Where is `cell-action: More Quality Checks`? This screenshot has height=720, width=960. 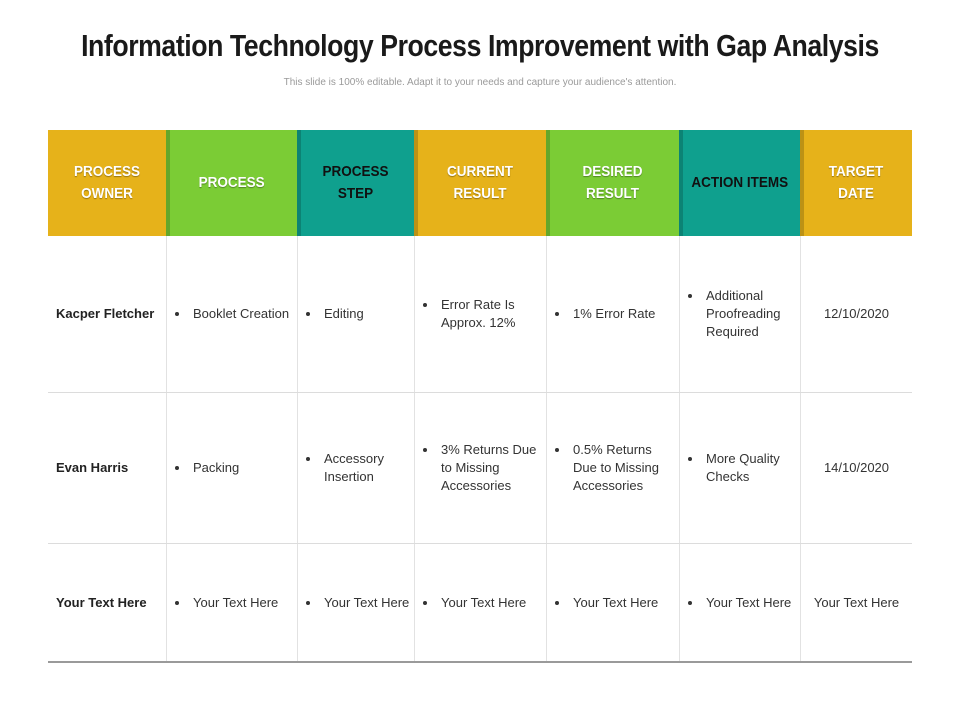
cell-action: More Quality Checks is located at coordinates (739, 468).